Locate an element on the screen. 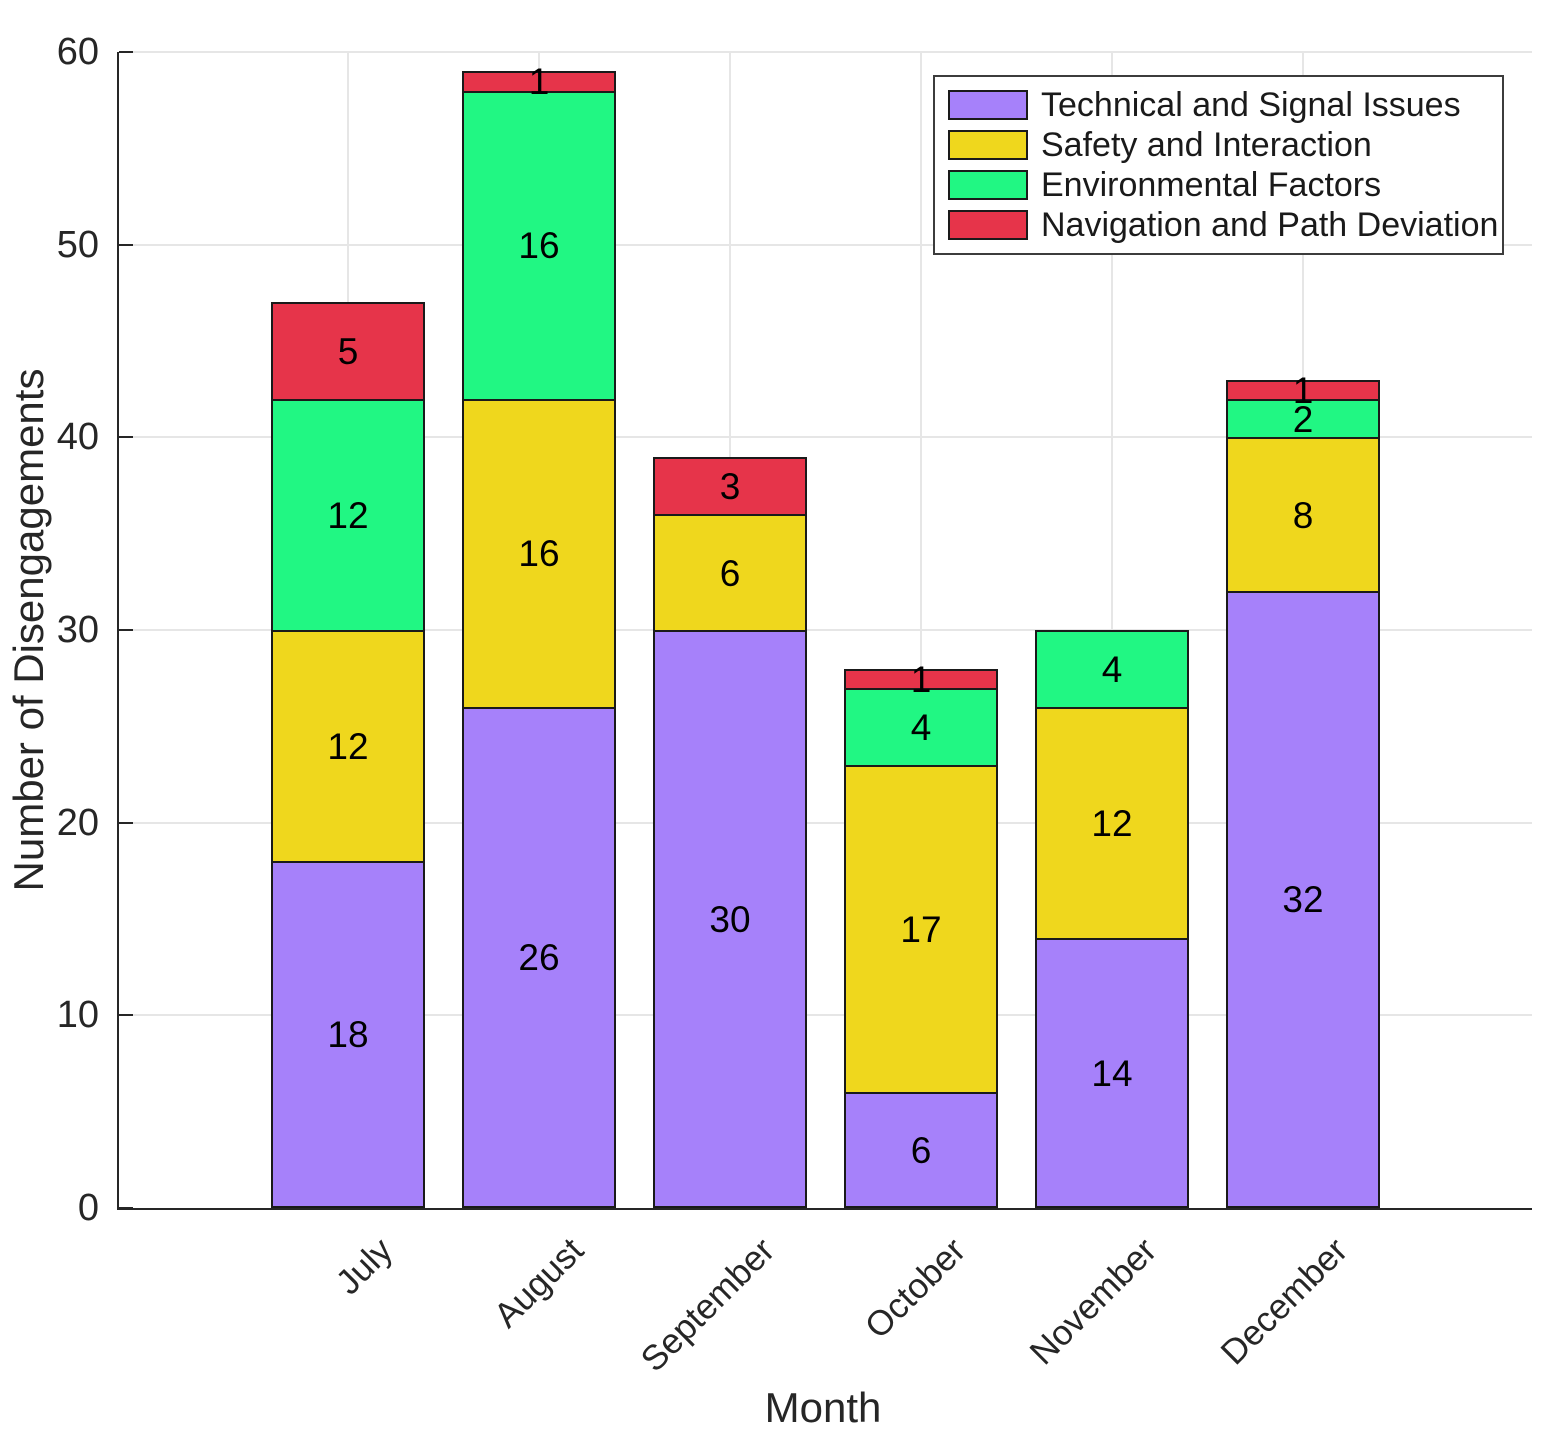  legend-item-environmental-factors: Environmental Factors is located at coordinates (1218, 185).